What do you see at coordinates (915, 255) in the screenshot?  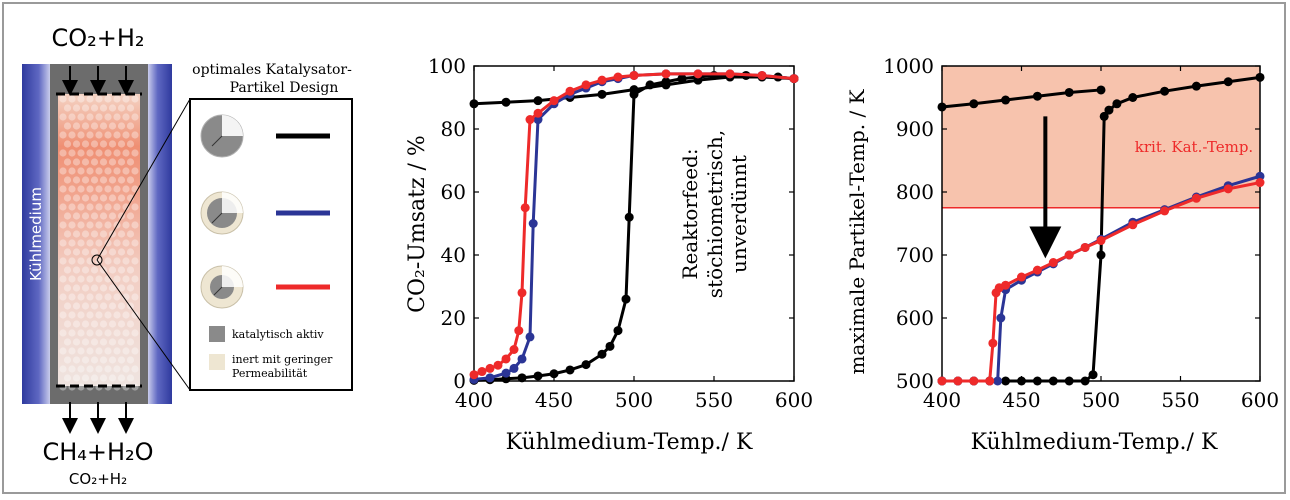 I see `y-tick-label: 700` at bounding box center [915, 255].